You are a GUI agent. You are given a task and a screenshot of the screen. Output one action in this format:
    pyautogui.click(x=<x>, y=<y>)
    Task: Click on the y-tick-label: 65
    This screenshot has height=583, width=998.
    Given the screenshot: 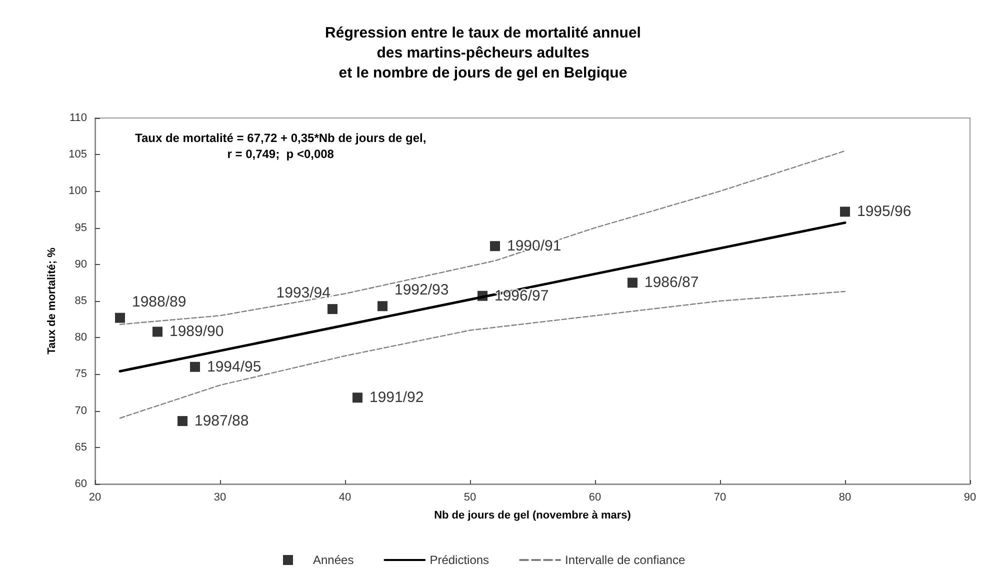 What is the action you would take?
    pyautogui.click(x=80, y=447)
    